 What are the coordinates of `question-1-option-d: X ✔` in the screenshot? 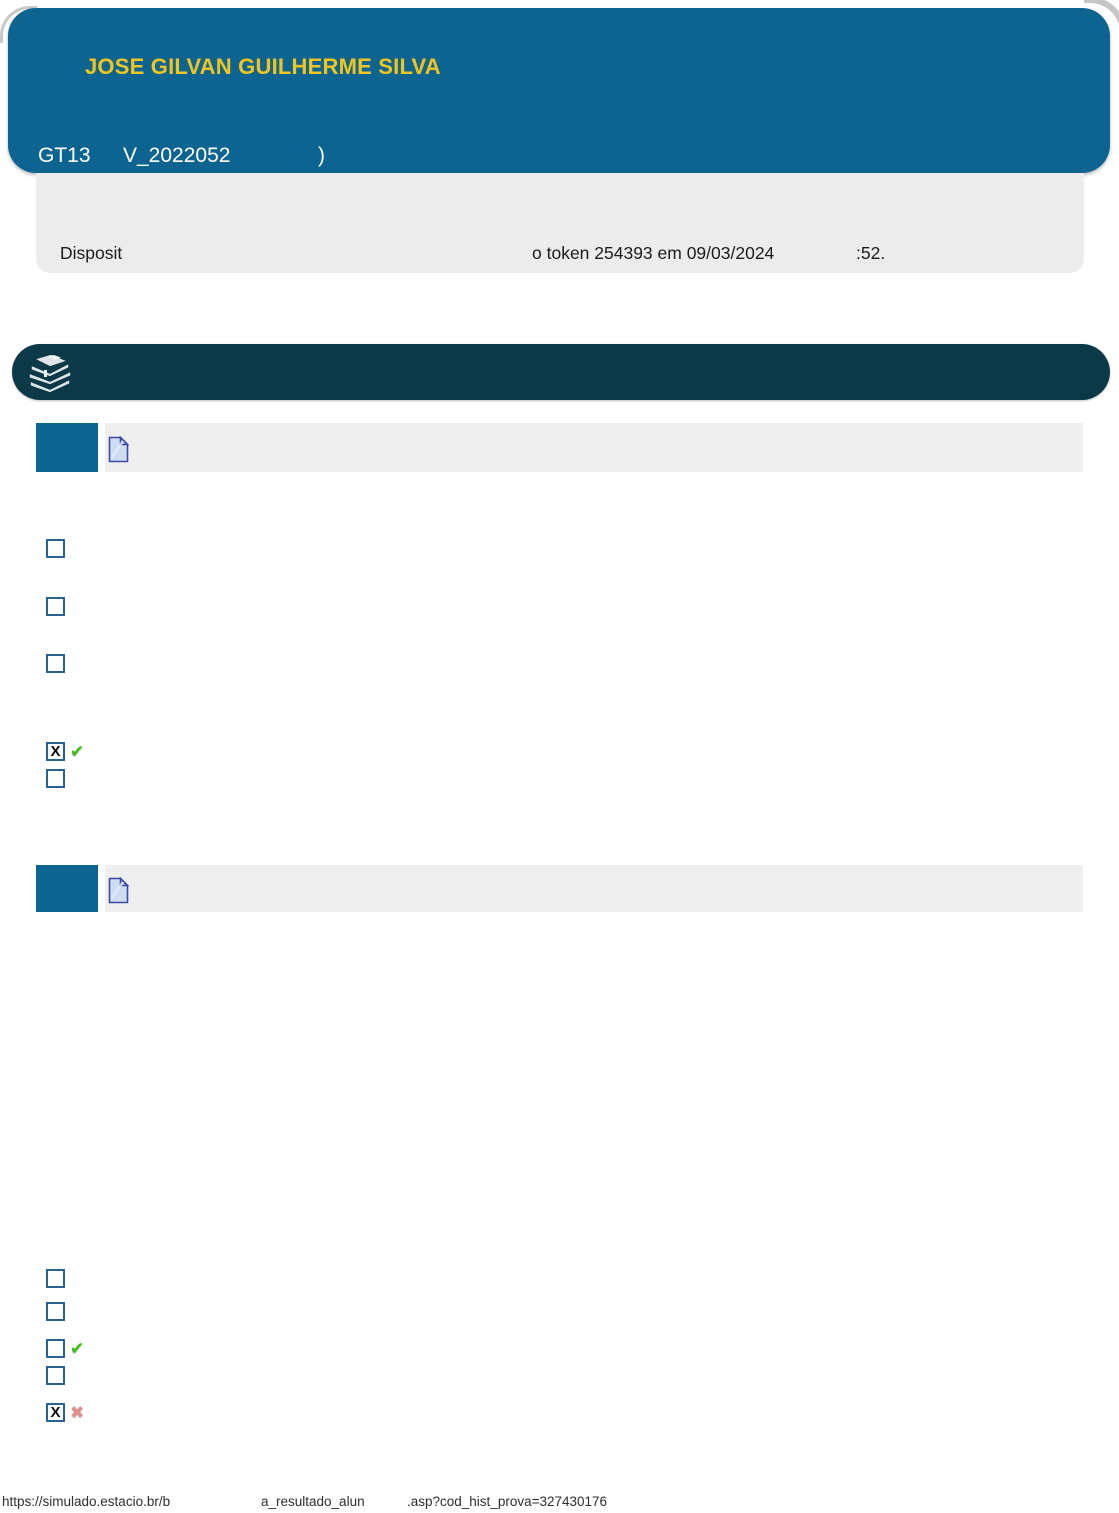 It's located at (65, 751).